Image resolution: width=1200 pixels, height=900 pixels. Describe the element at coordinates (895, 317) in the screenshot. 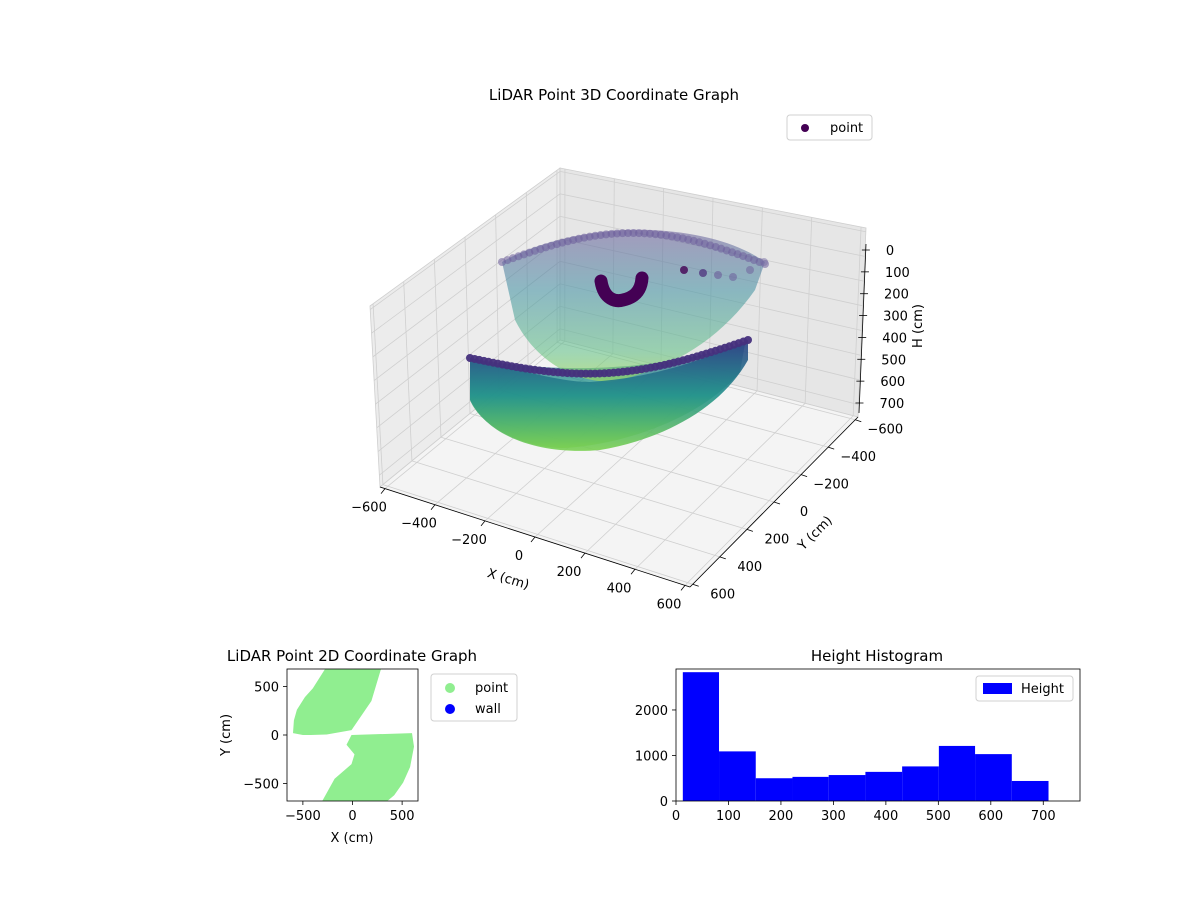

I see `z-tick-label: 300` at that location.